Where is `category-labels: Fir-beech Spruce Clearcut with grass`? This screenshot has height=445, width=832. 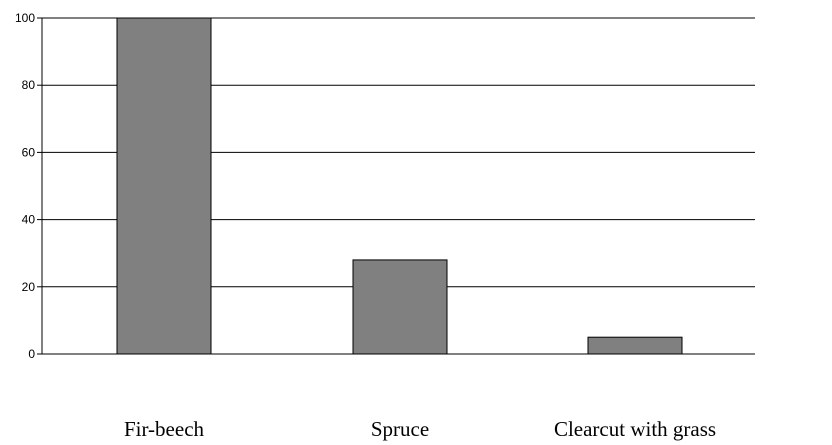
category-labels: Fir-beech Spruce Clearcut with grass is located at coordinates (420, 429).